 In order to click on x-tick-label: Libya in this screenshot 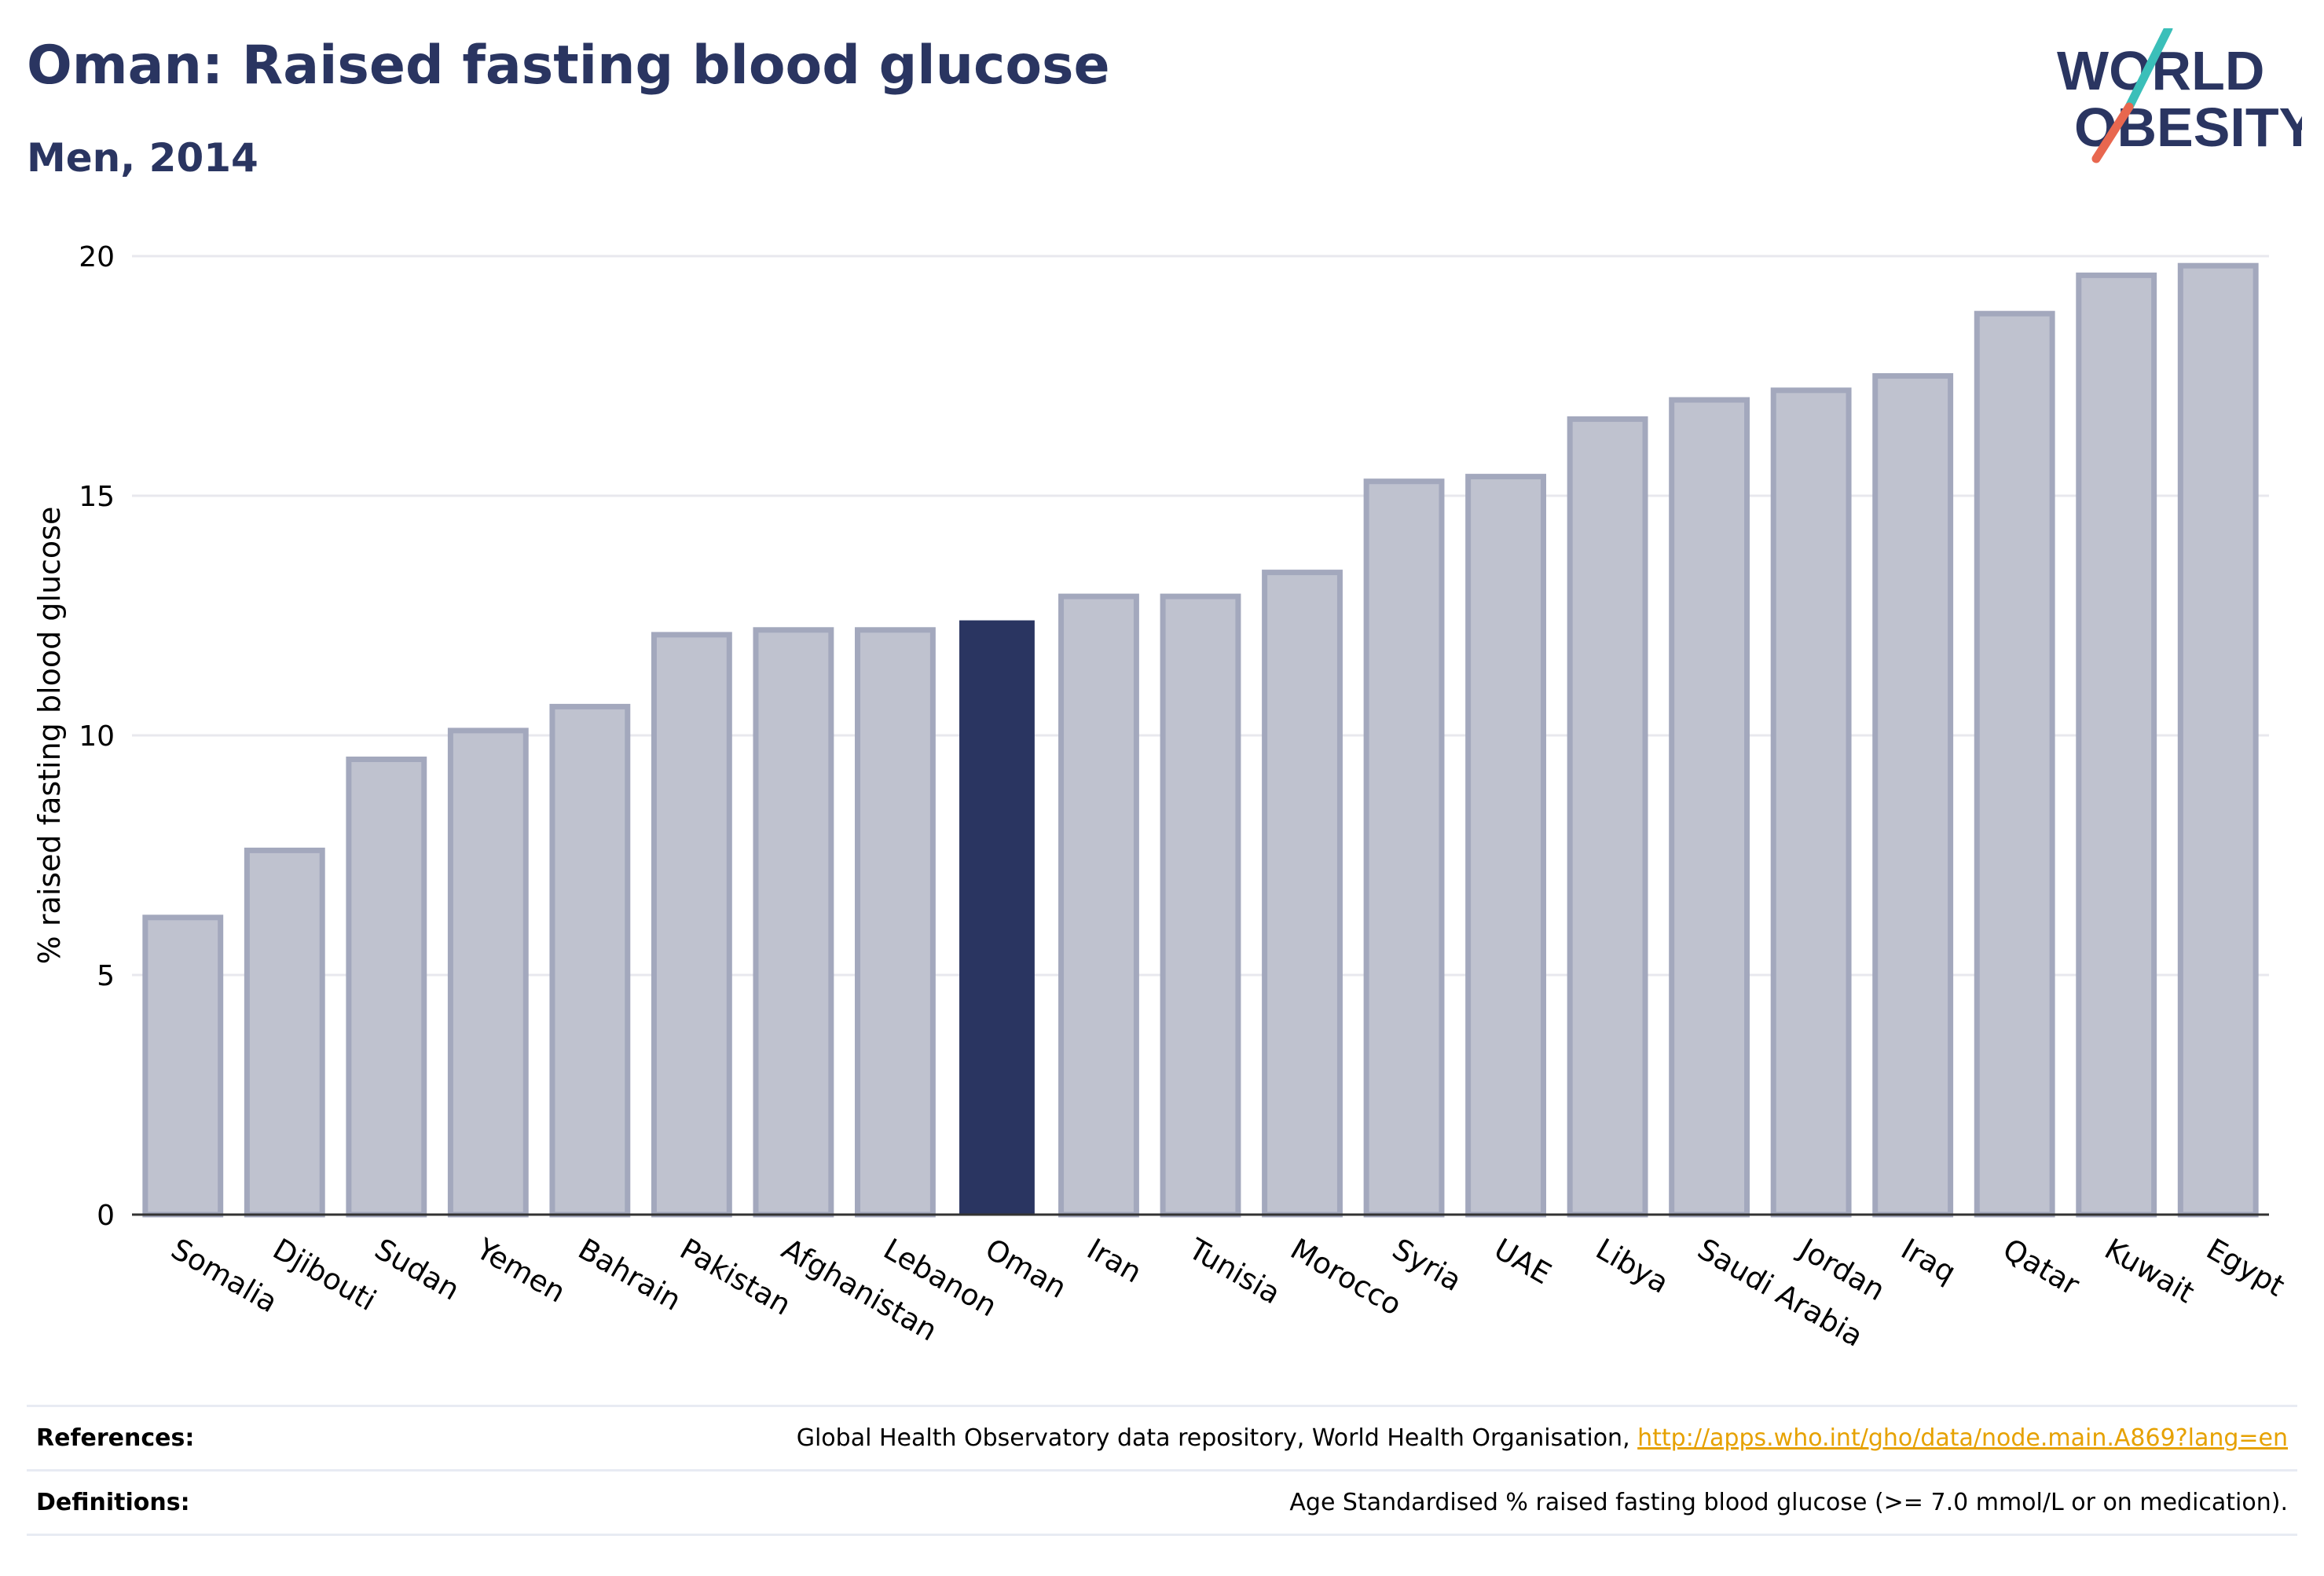, I will do `click(1632, 1266)`.